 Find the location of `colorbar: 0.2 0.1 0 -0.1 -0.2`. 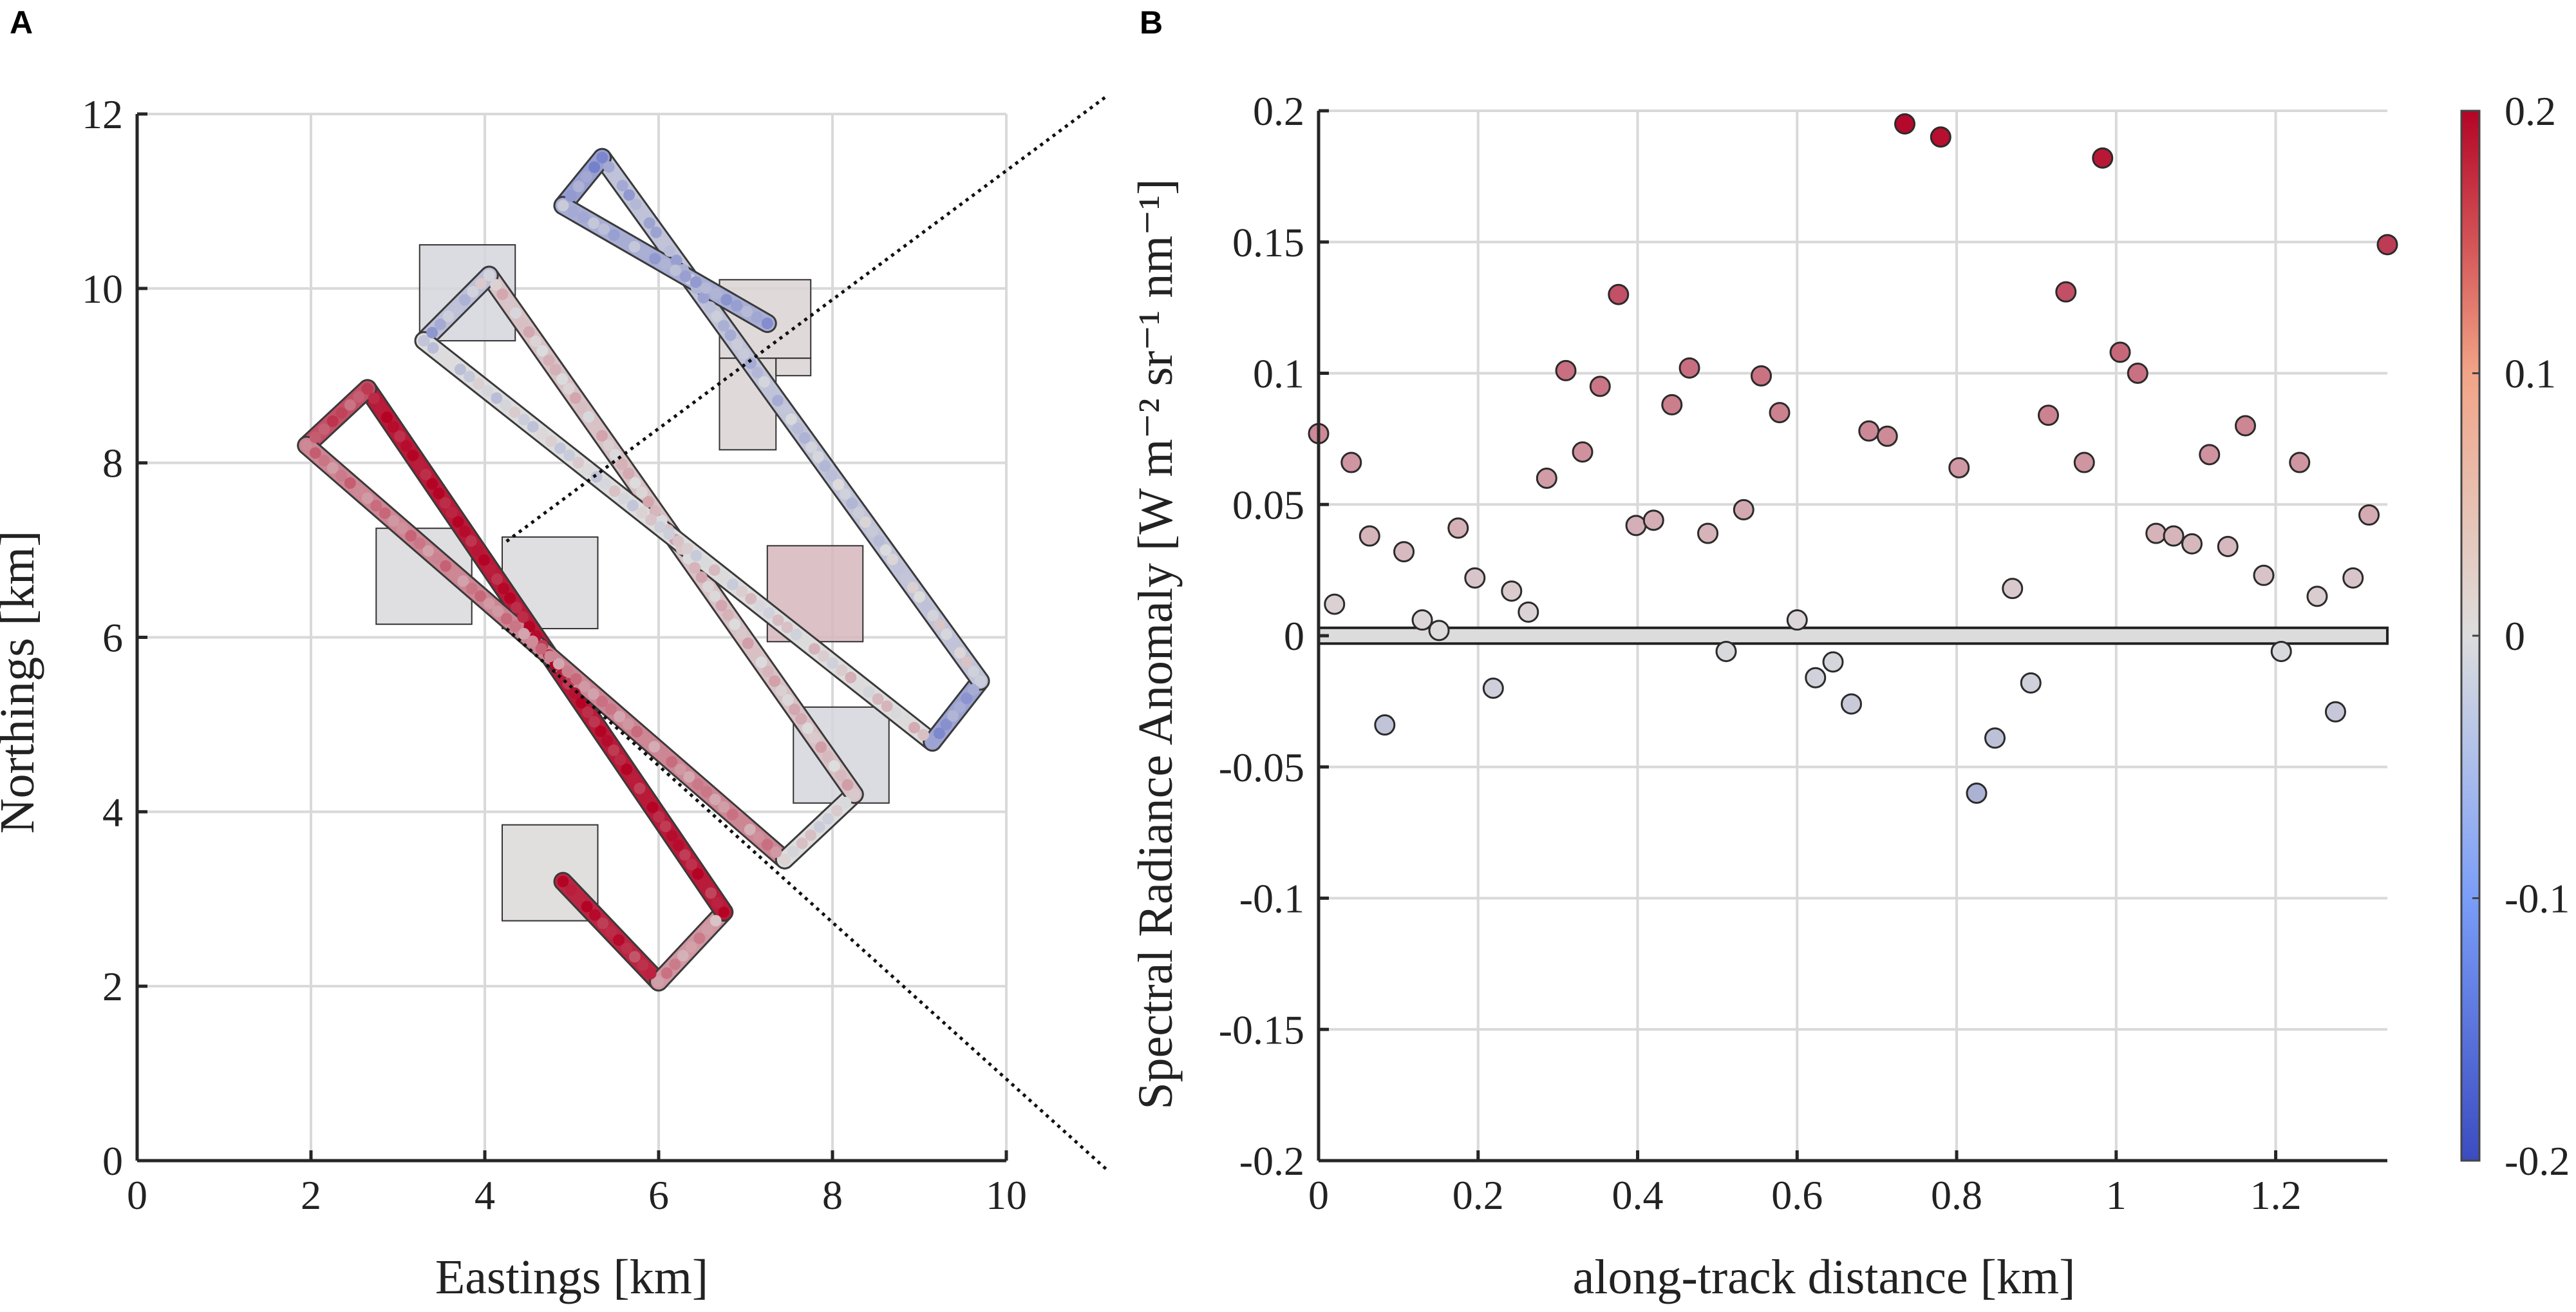

colorbar: 0.2 0.1 0 -0.1 -0.2 is located at coordinates (2515, 636).